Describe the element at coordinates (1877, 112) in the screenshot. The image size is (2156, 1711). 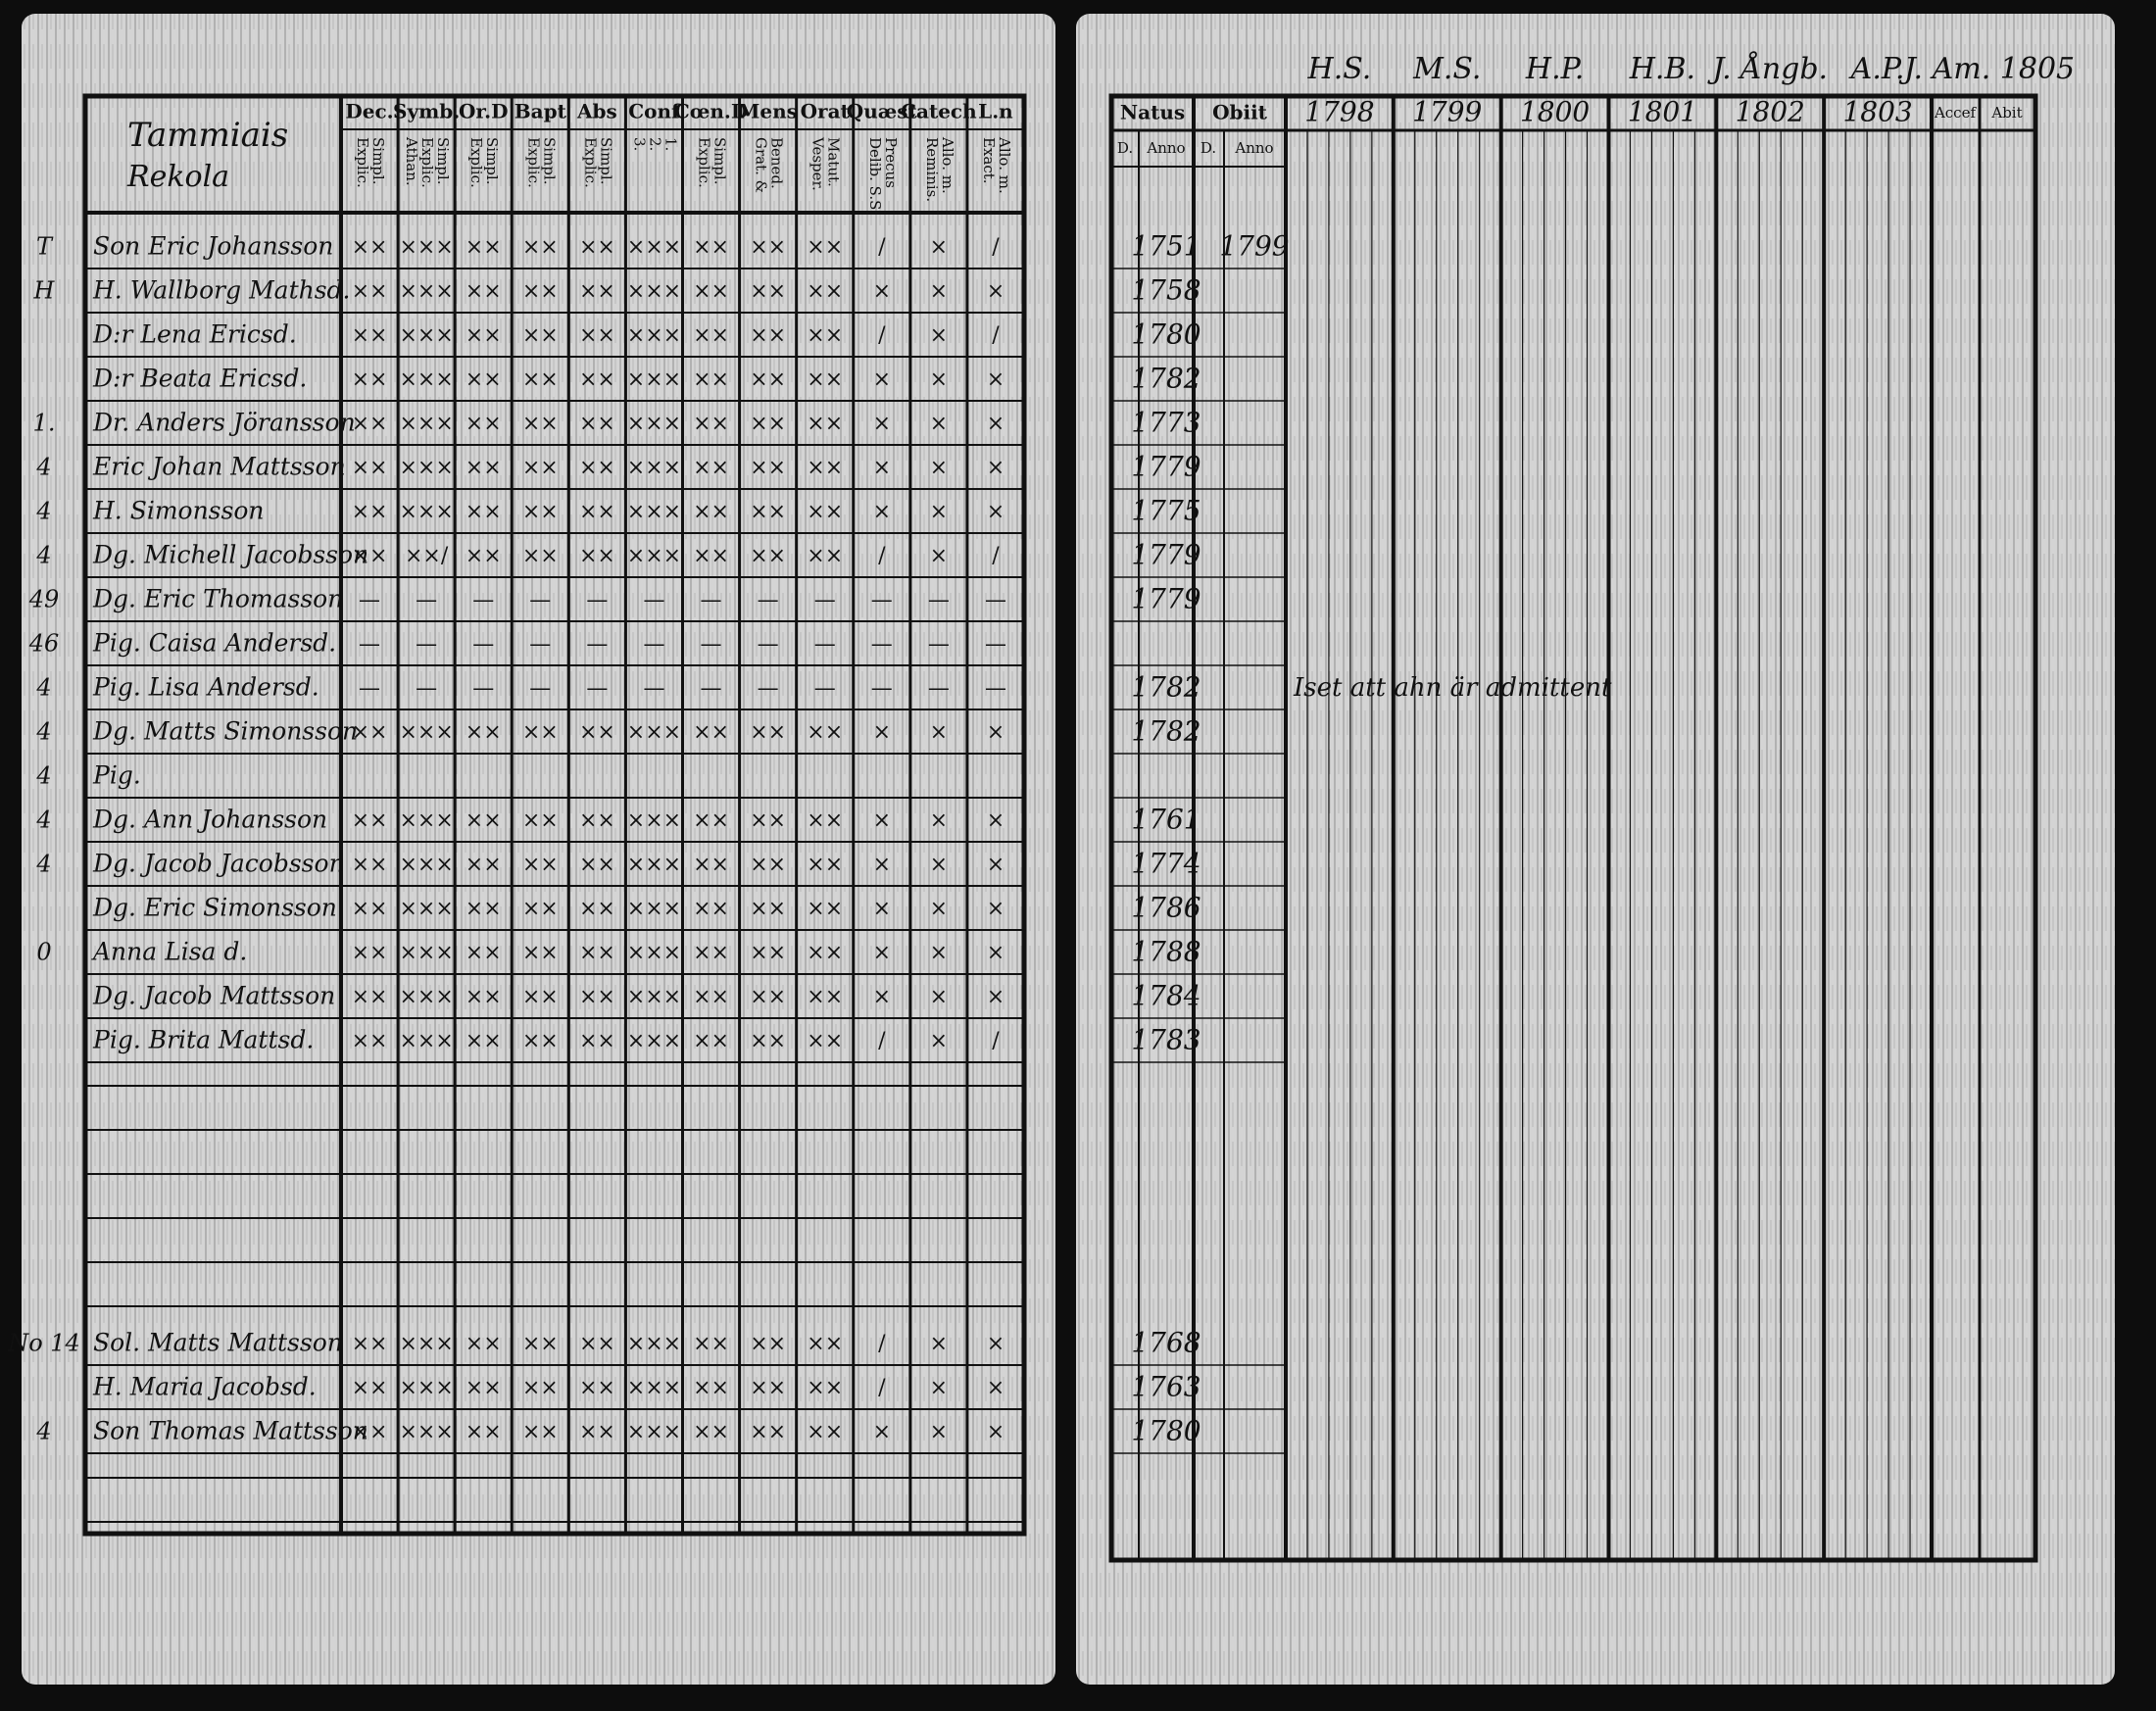
I see `year-head: 1803` at that location.